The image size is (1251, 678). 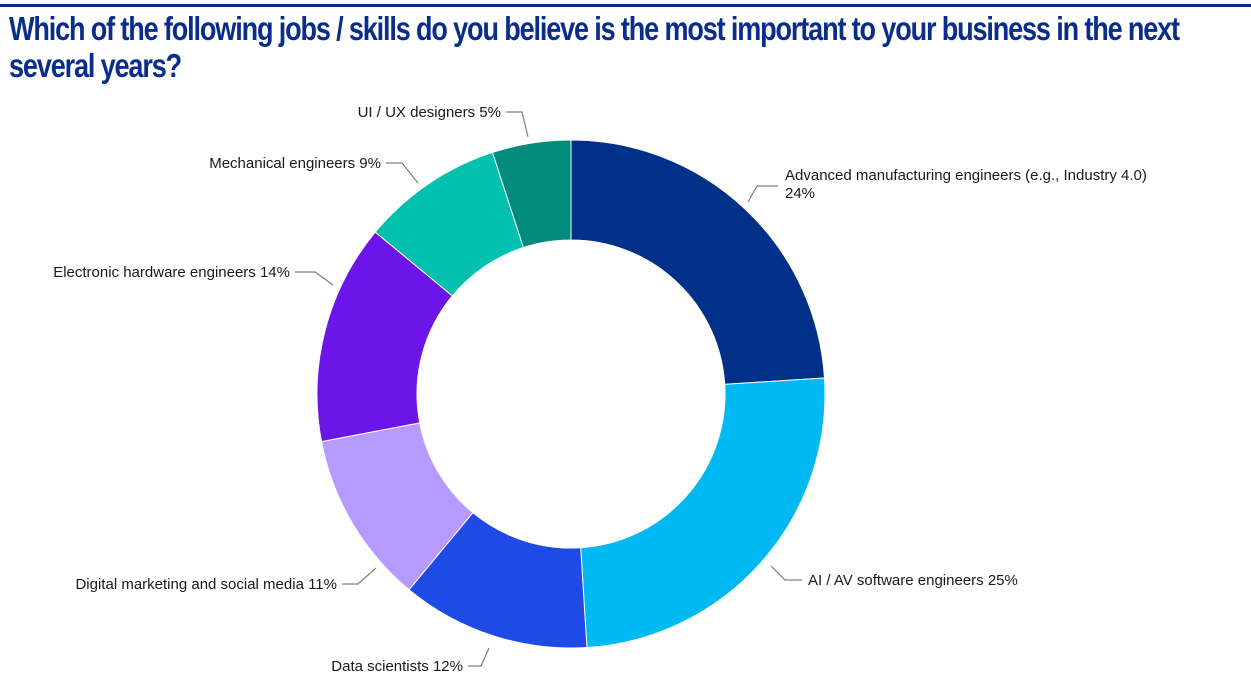 I want to click on slice-label: UI / UX designers 5%, so click(x=429, y=112).